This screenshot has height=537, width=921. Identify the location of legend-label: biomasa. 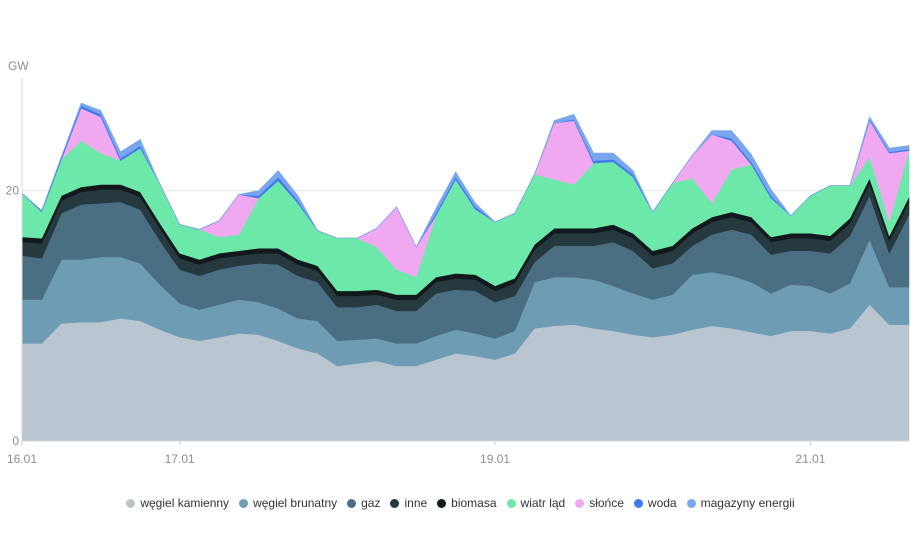
(474, 503).